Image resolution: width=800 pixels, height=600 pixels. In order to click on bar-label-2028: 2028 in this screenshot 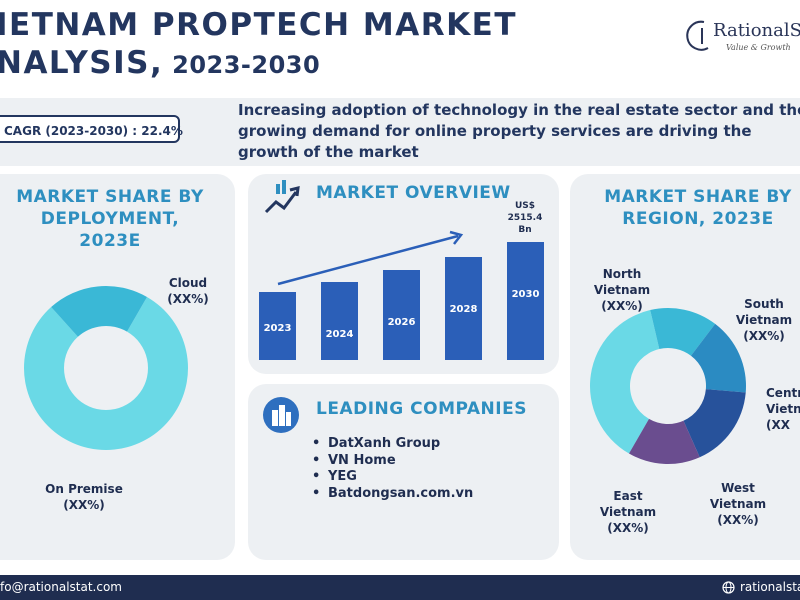, I will do `click(464, 309)`.